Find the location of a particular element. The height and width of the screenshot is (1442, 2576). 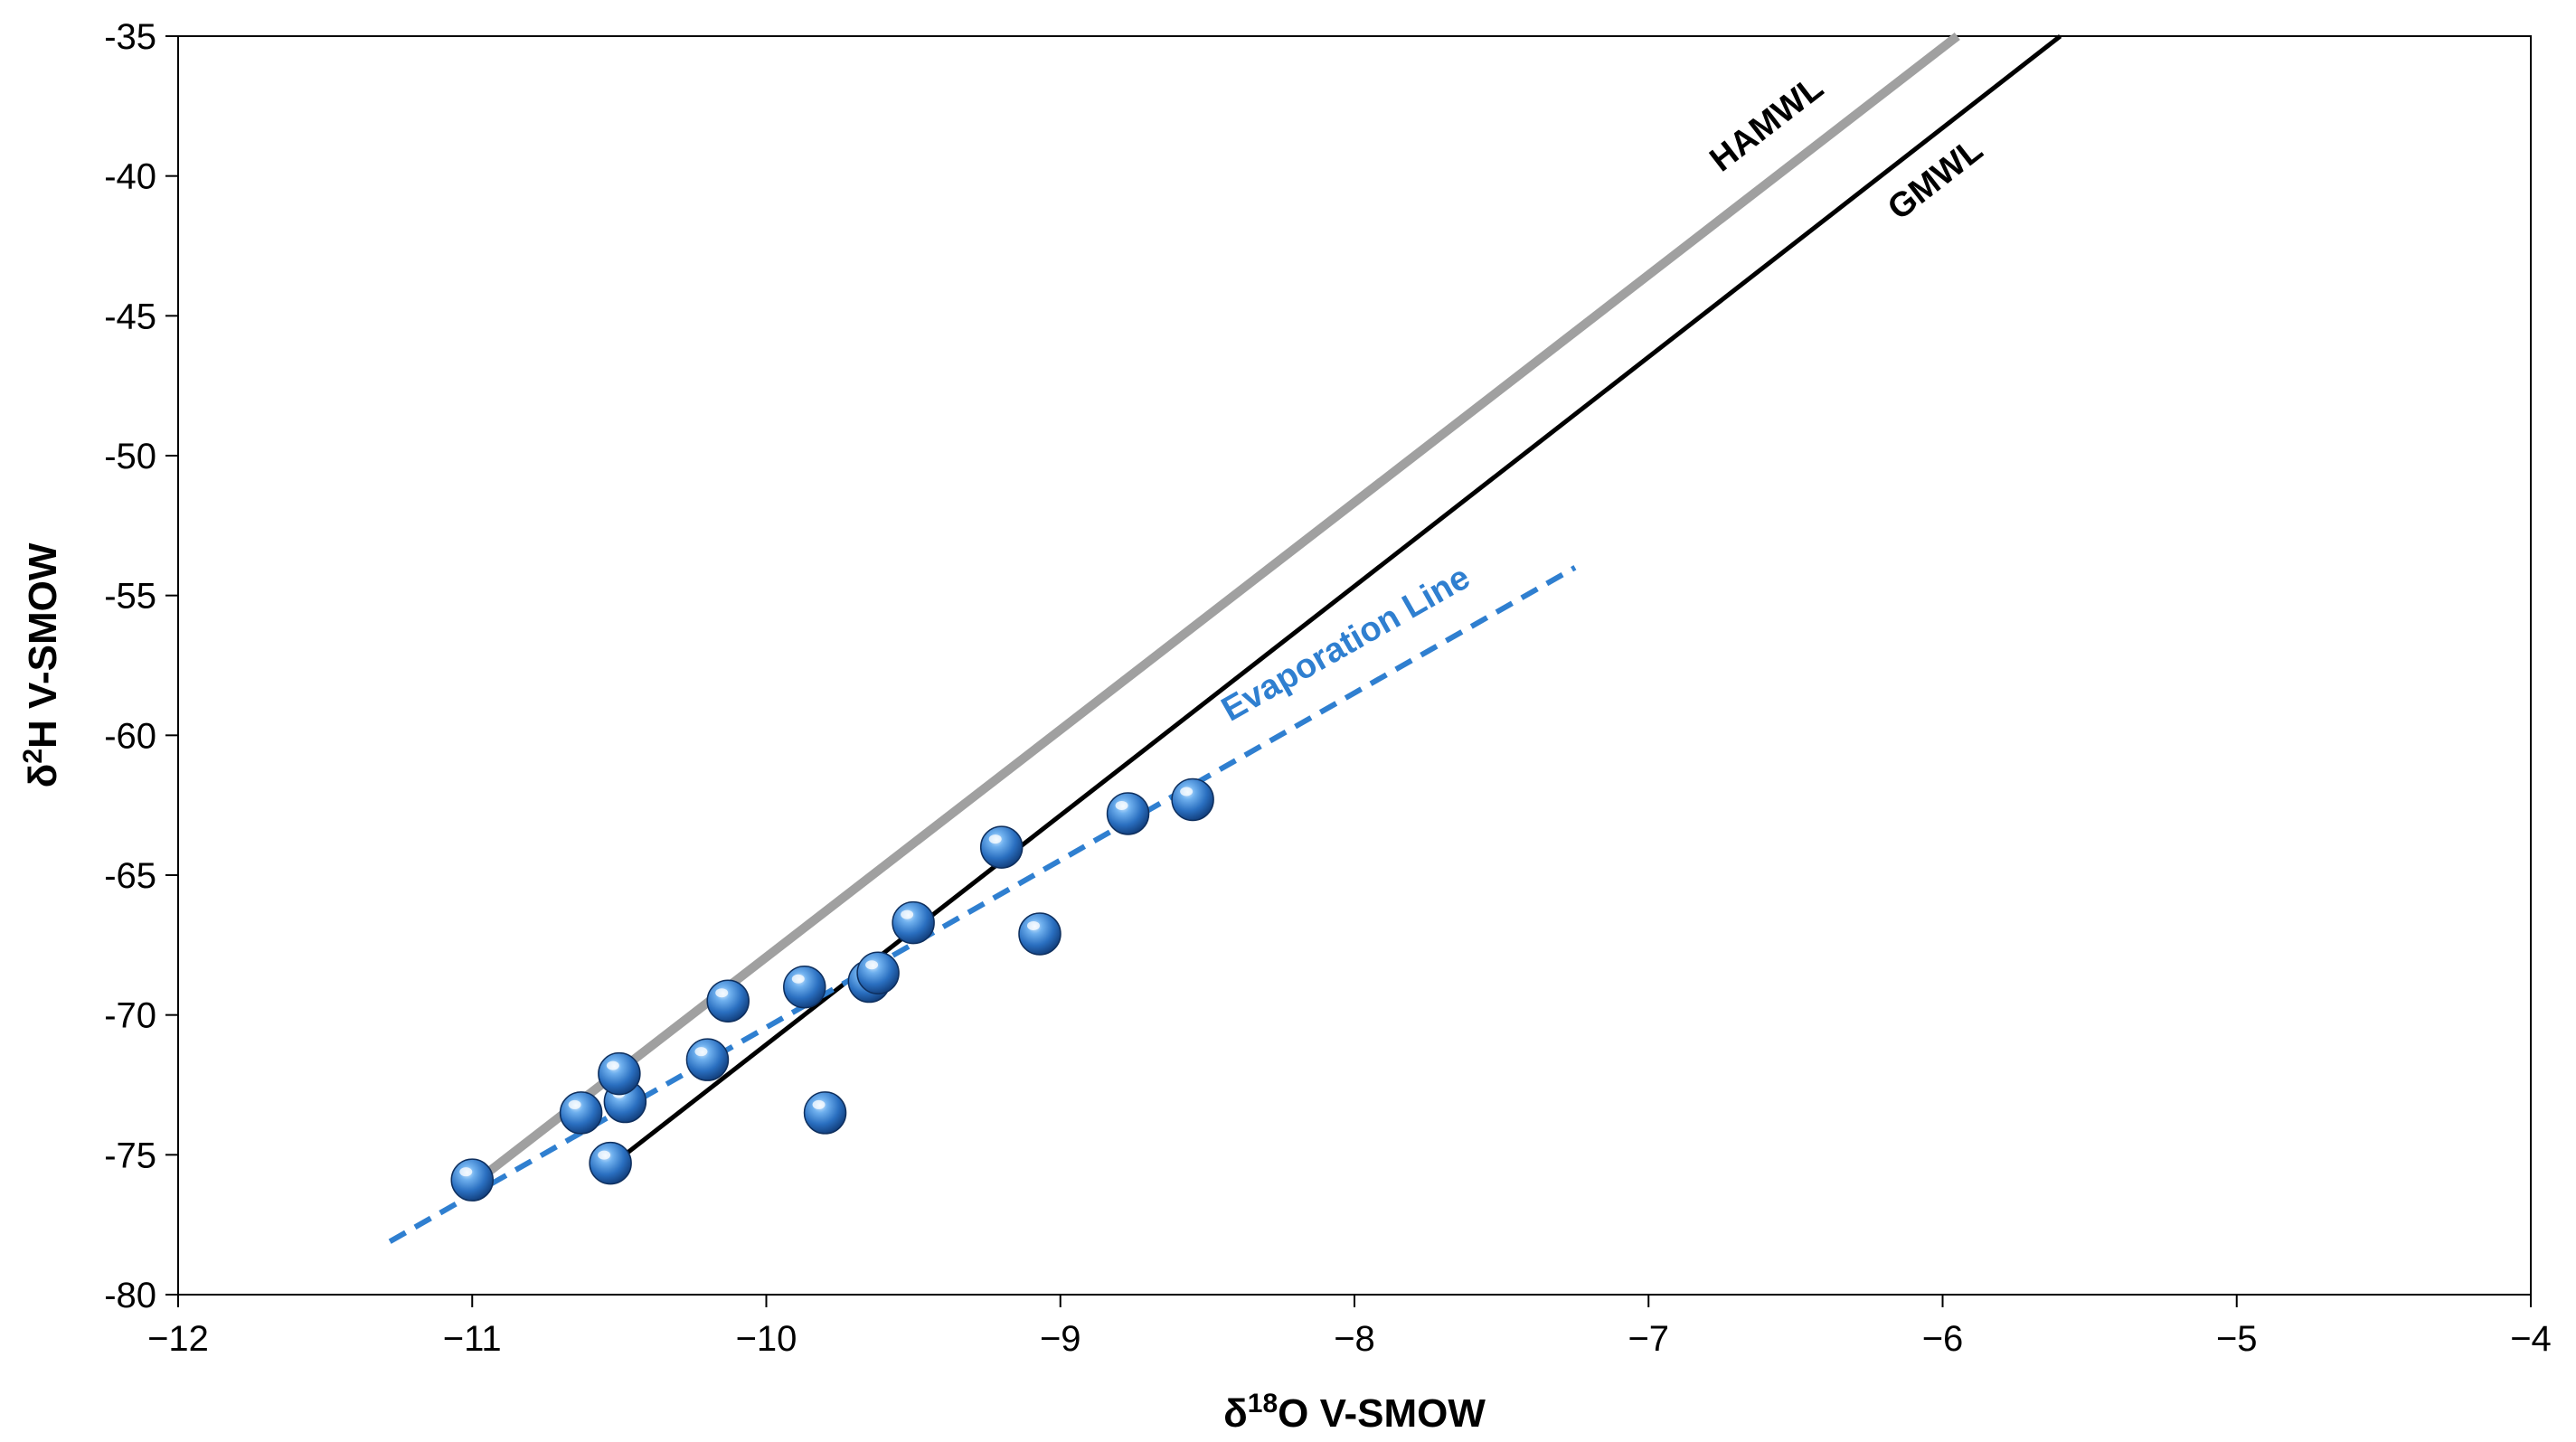

x-tick-label: −12 is located at coordinates (178, 1339).